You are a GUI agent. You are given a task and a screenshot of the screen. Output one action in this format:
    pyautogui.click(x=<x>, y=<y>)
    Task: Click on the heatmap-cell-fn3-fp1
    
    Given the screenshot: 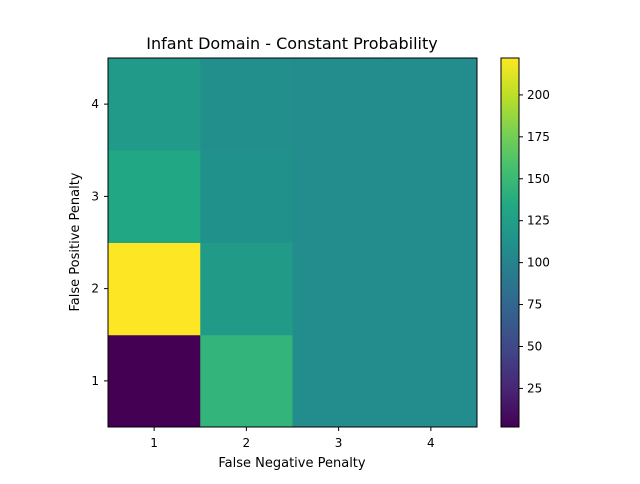 What is the action you would take?
    pyautogui.click(x=339, y=381)
    